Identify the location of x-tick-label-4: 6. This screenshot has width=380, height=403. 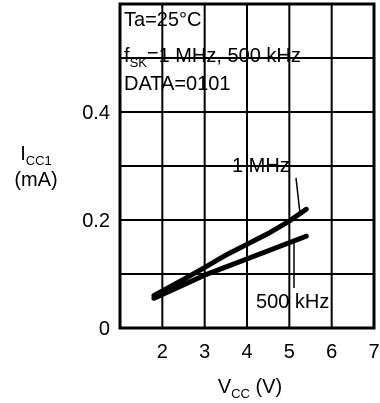
(331, 352).